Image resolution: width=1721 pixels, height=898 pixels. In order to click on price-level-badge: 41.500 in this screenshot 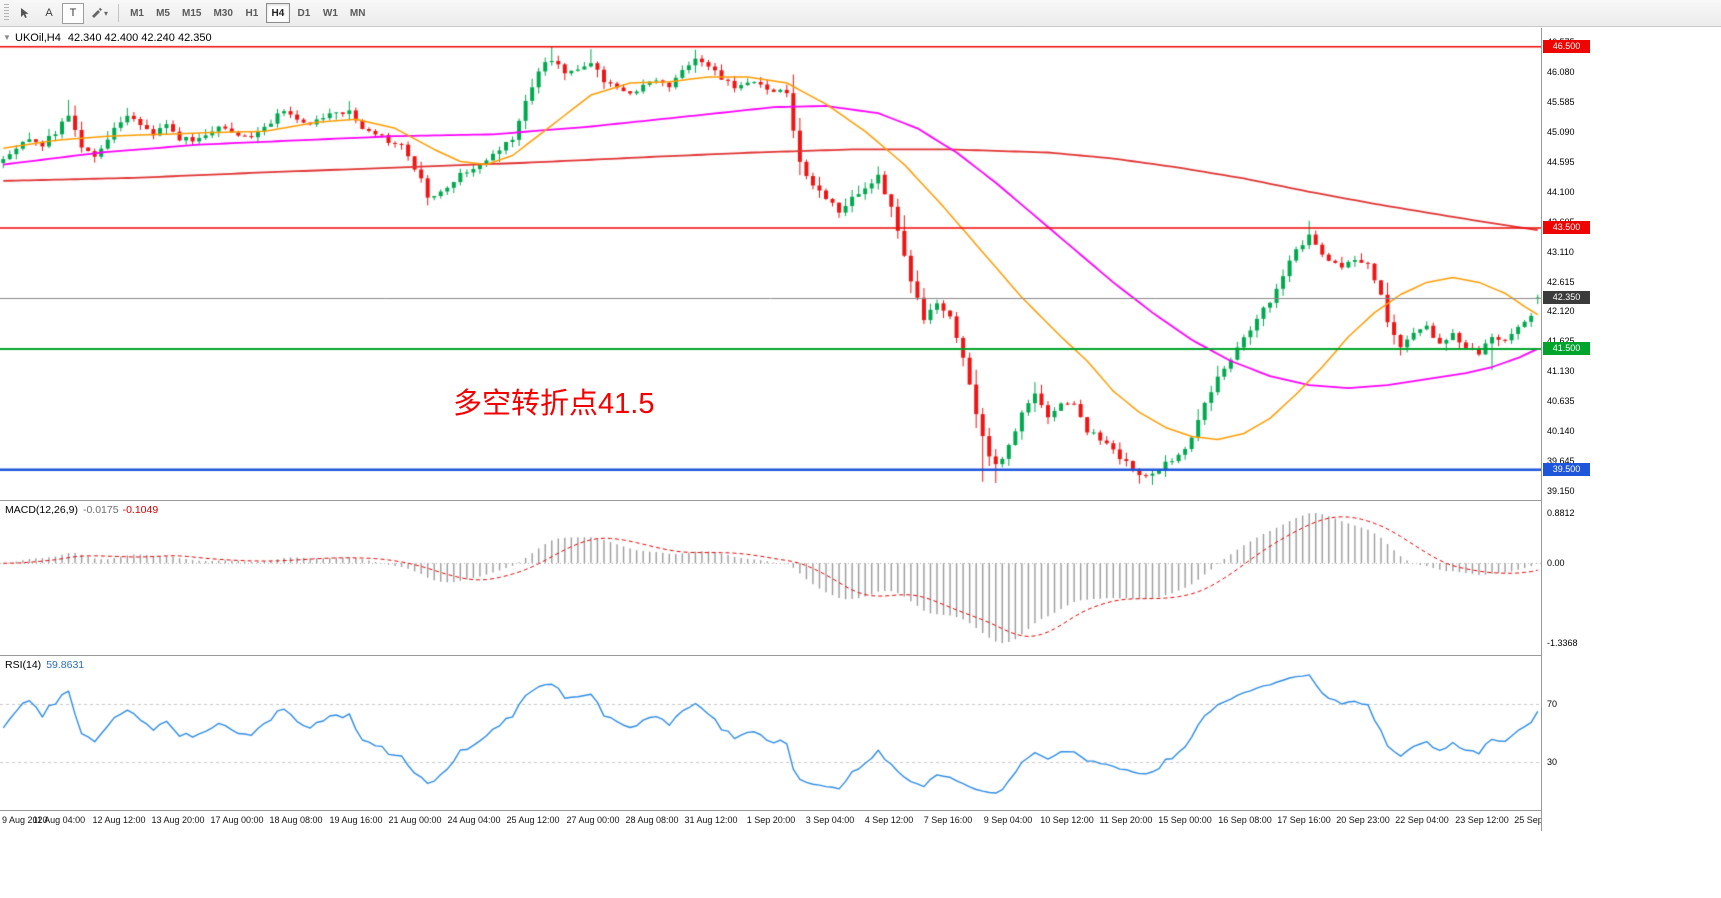, I will do `click(1566, 348)`.